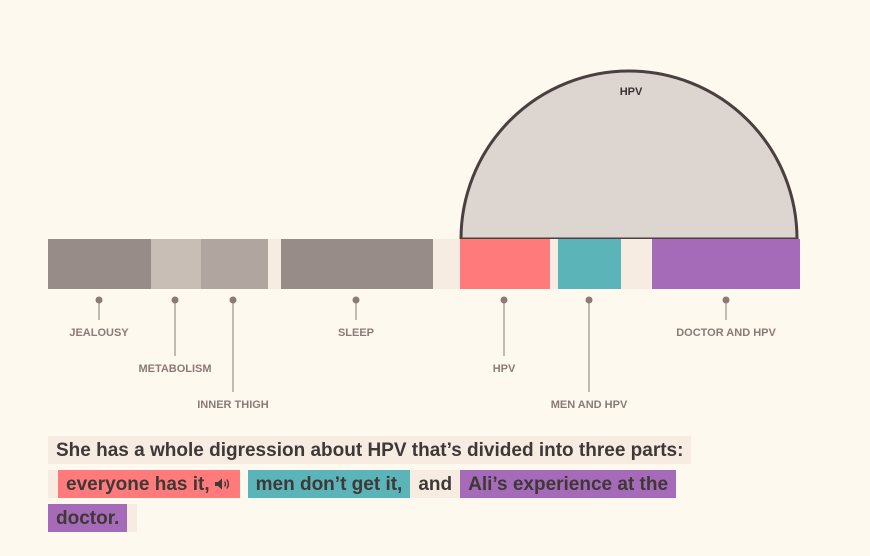  I want to click on part-everyone-has-it: everyone has it,, so click(149, 484).